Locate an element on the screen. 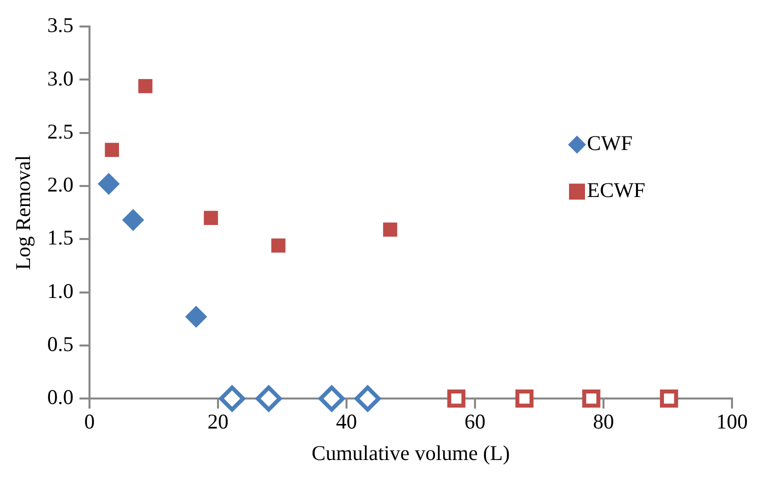 Image resolution: width=760 pixels, height=479 pixels. y-tick-label: 0.0 is located at coordinates (60, 397).